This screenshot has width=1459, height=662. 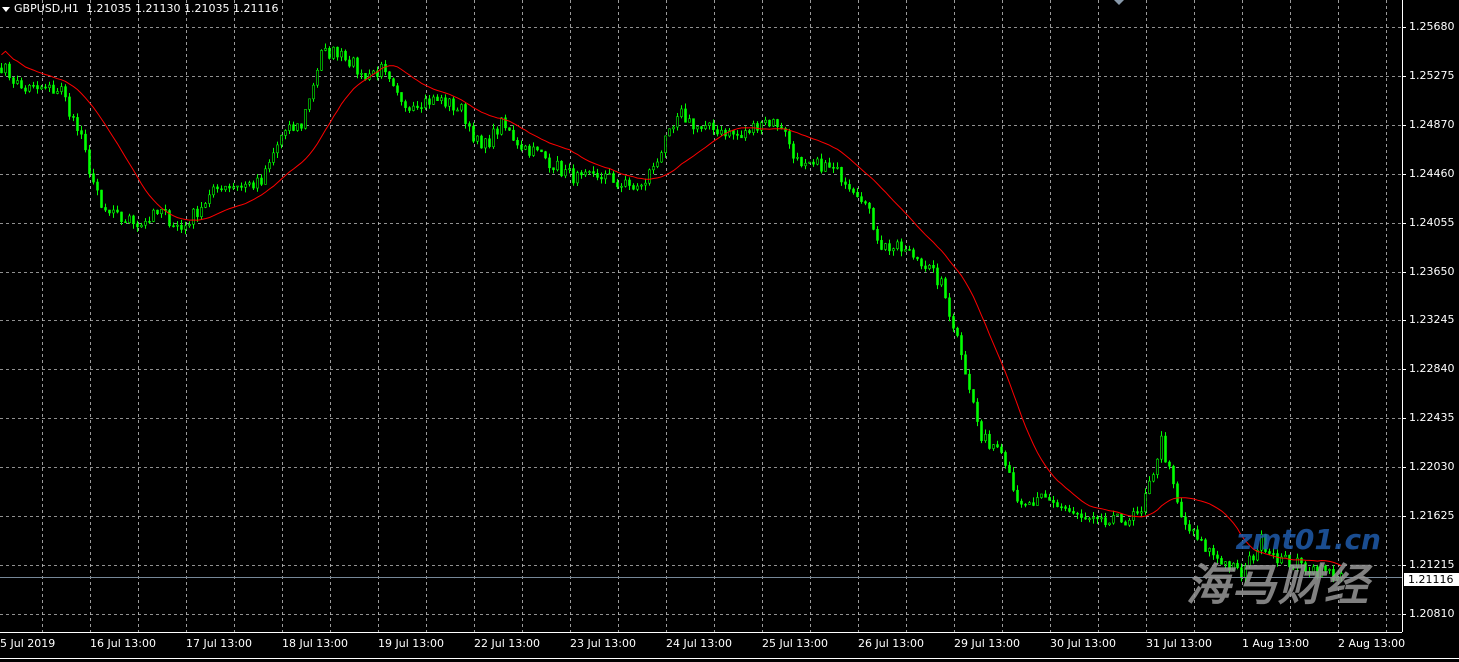 I want to click on time-tick-label: 25 Jul 13:00, so click(x=795, y=643).